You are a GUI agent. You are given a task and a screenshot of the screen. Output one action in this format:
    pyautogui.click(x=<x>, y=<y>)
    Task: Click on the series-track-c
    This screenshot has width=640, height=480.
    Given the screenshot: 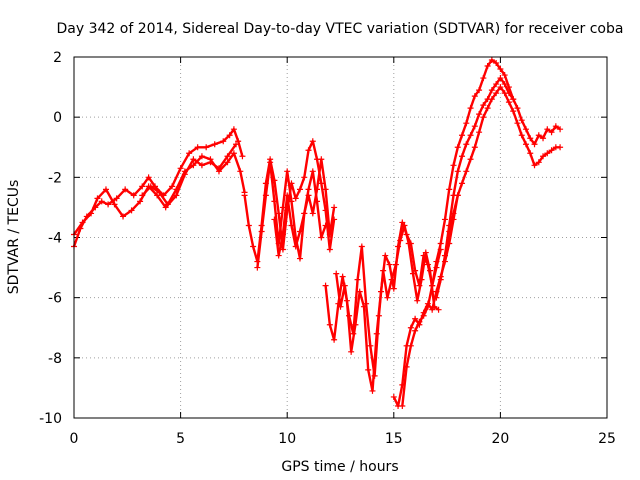 What is the action you would take?
    pyautogui.click(x=193, y=179)
    